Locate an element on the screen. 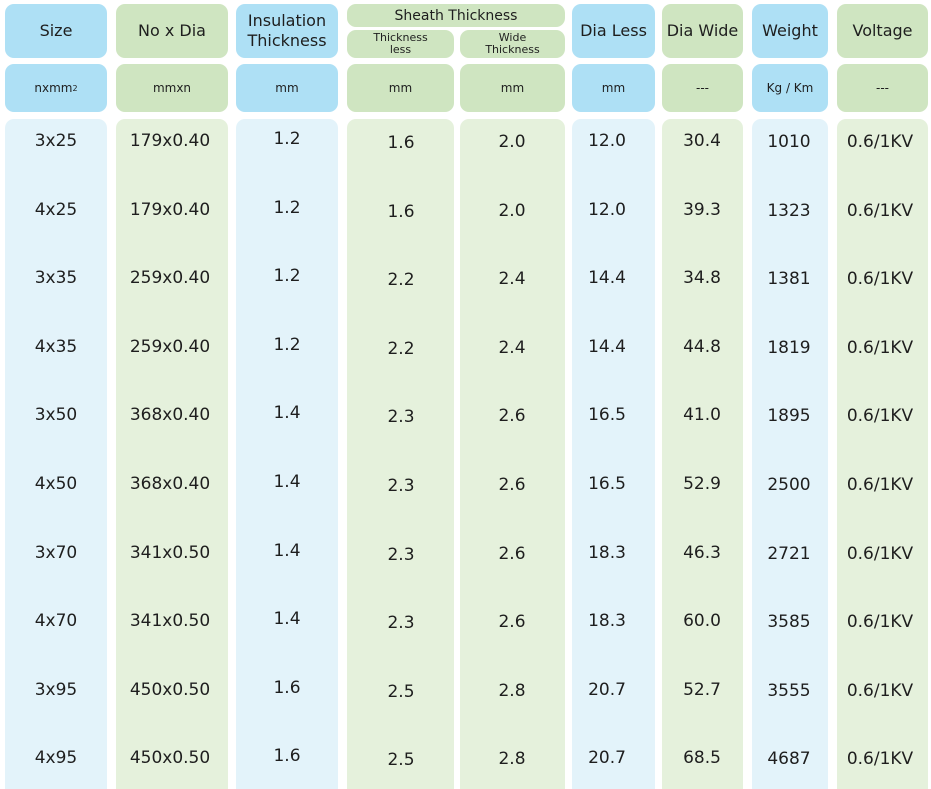 This screenshot has width=931, height=789. header-size: Size is located at coordinates (56, 31).